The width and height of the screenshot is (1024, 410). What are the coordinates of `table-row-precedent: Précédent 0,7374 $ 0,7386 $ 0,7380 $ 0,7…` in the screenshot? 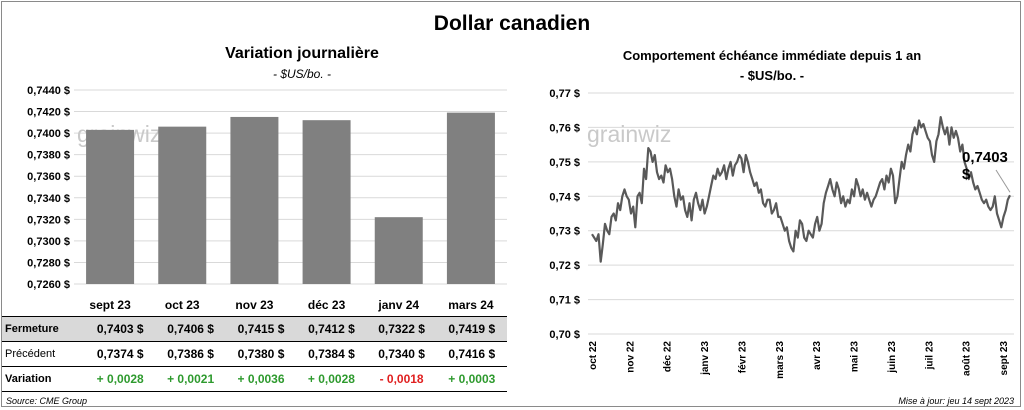 It's located at (254, 354).